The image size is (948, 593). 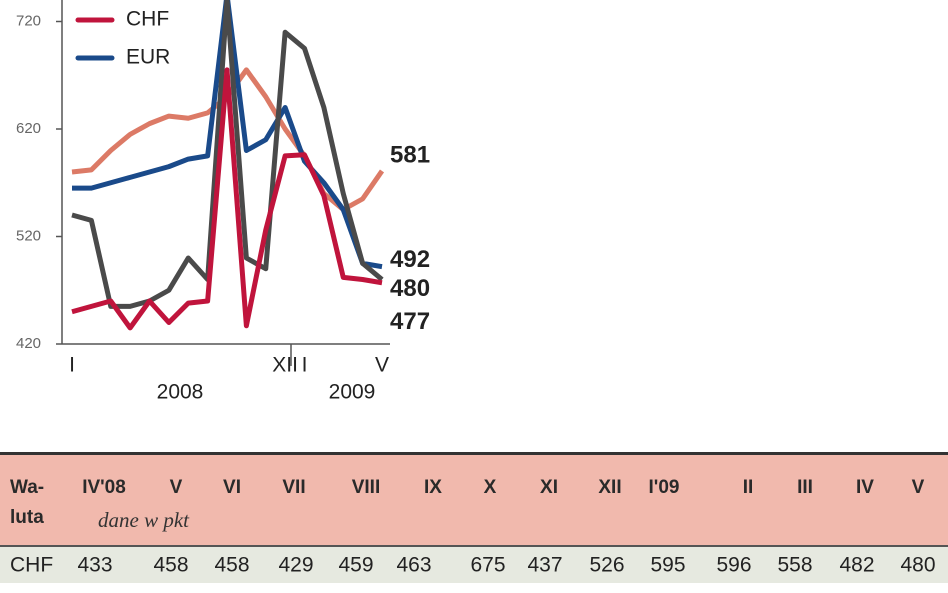 What do you see at coordinates (664, 487) in the screenshot?
I see `table-header: I'09` at bounding box center [664, 487].